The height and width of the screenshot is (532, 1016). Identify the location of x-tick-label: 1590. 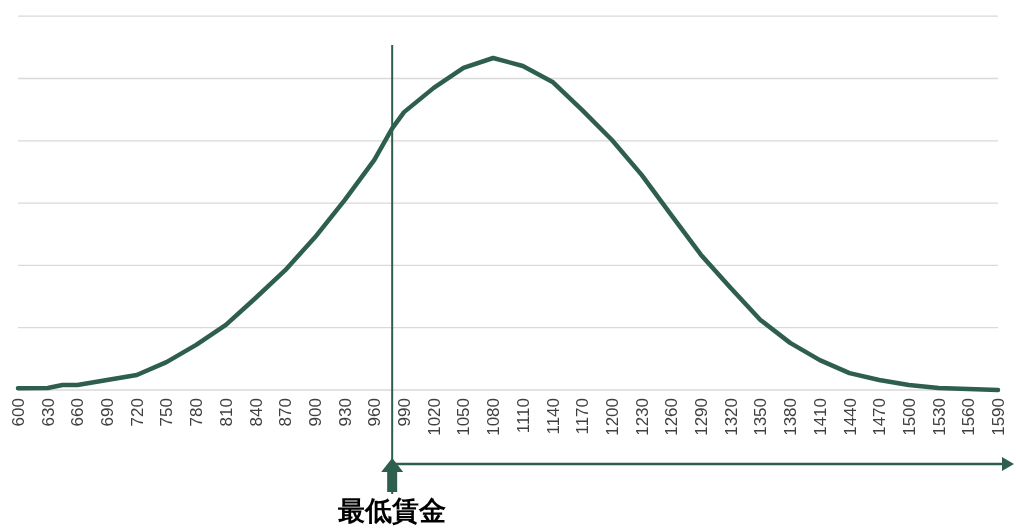
(998, 417).